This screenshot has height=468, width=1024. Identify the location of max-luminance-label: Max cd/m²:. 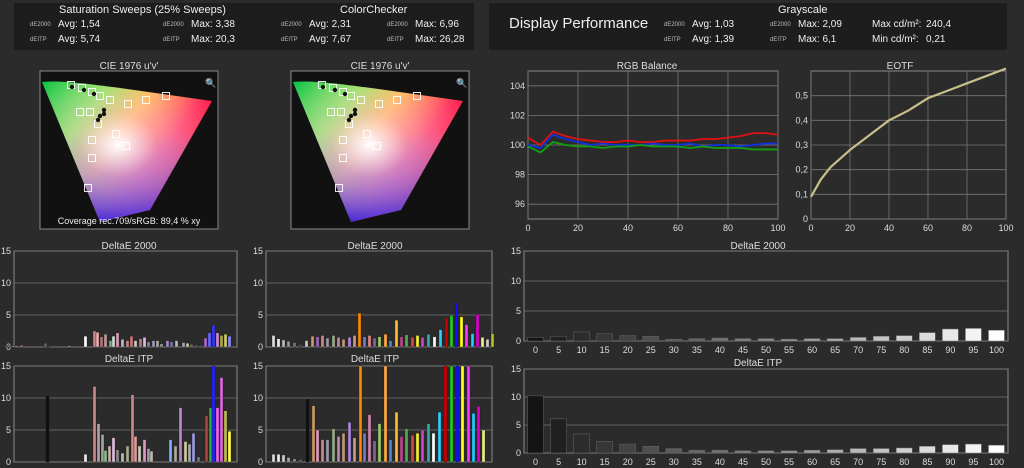
(897, 24).